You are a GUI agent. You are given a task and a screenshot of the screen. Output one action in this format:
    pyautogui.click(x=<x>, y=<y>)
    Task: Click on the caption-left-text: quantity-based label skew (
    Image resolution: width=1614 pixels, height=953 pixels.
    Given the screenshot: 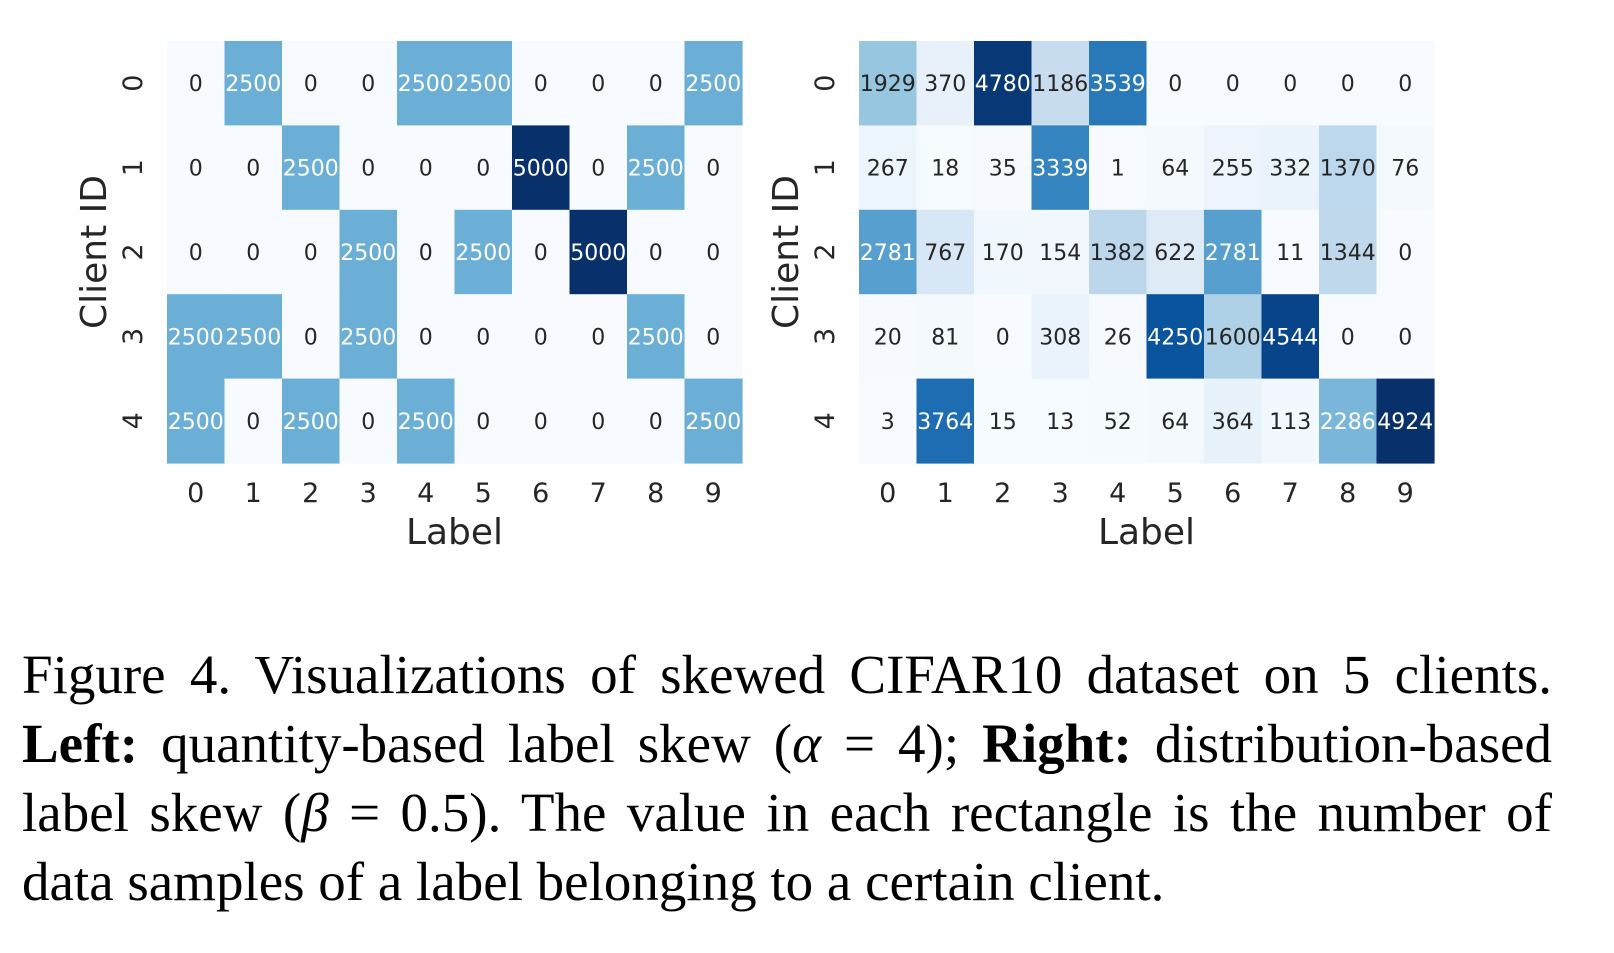 What is the action you would take?
    pyautogui.click(x=477, y=743)
    